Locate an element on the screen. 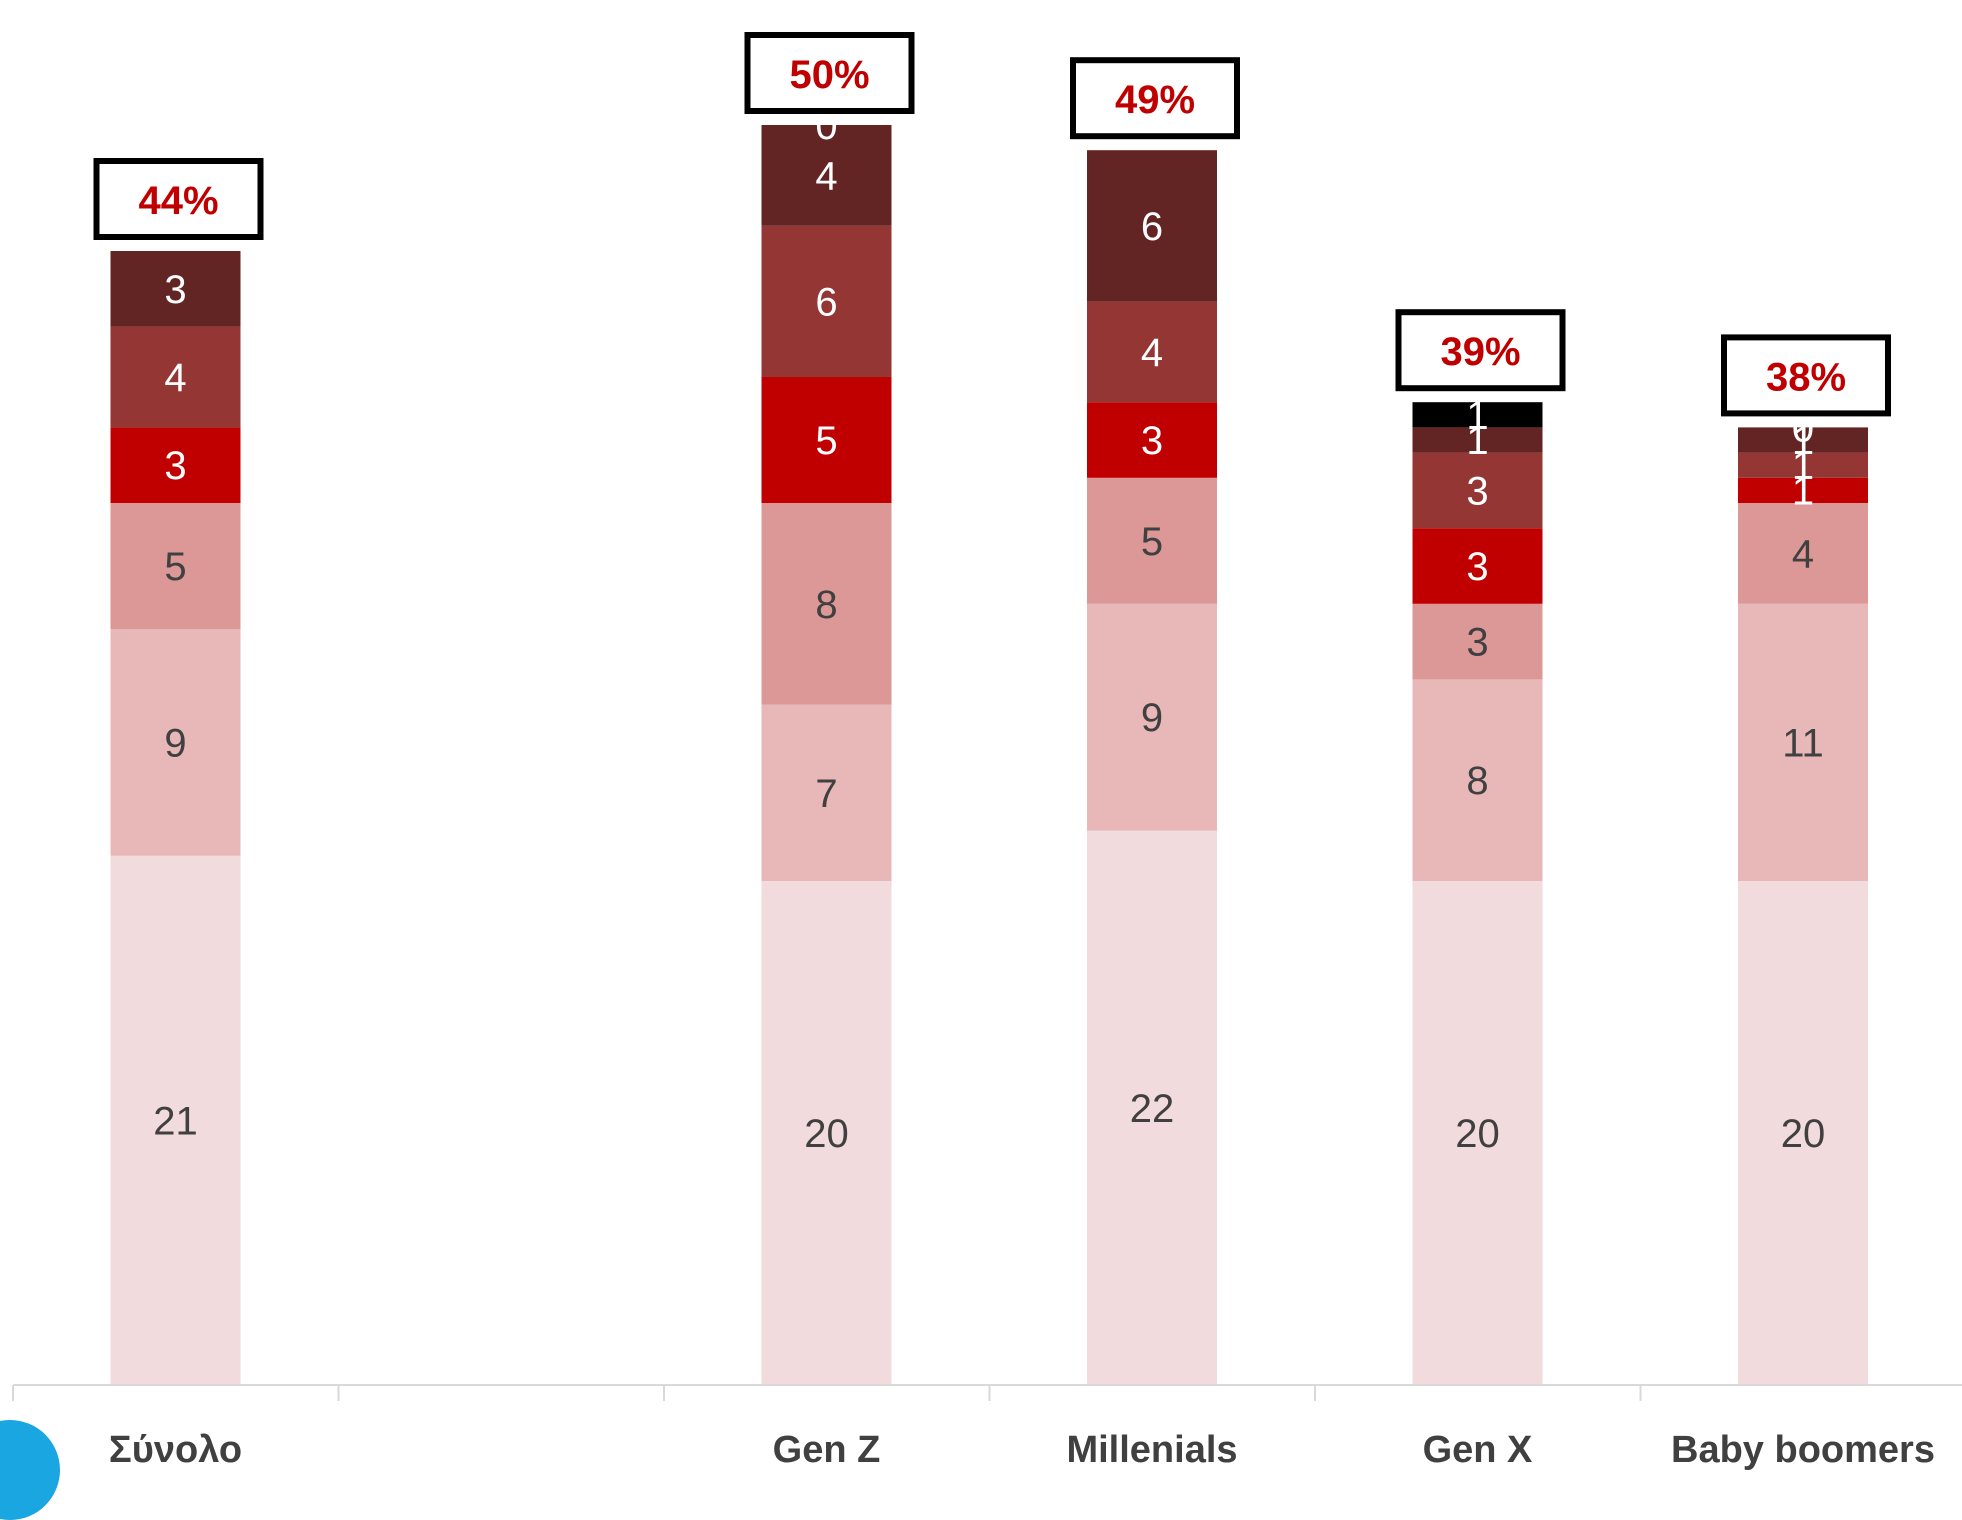 The height and width of the screenshot is (1520, 1962). x-axis is located at coordinates (987, 1392).